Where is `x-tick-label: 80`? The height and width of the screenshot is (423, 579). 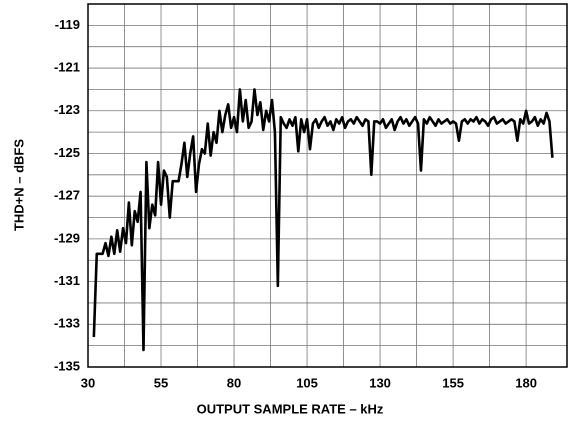
x-tick-label: 80 is located at coordinates (234, 382).